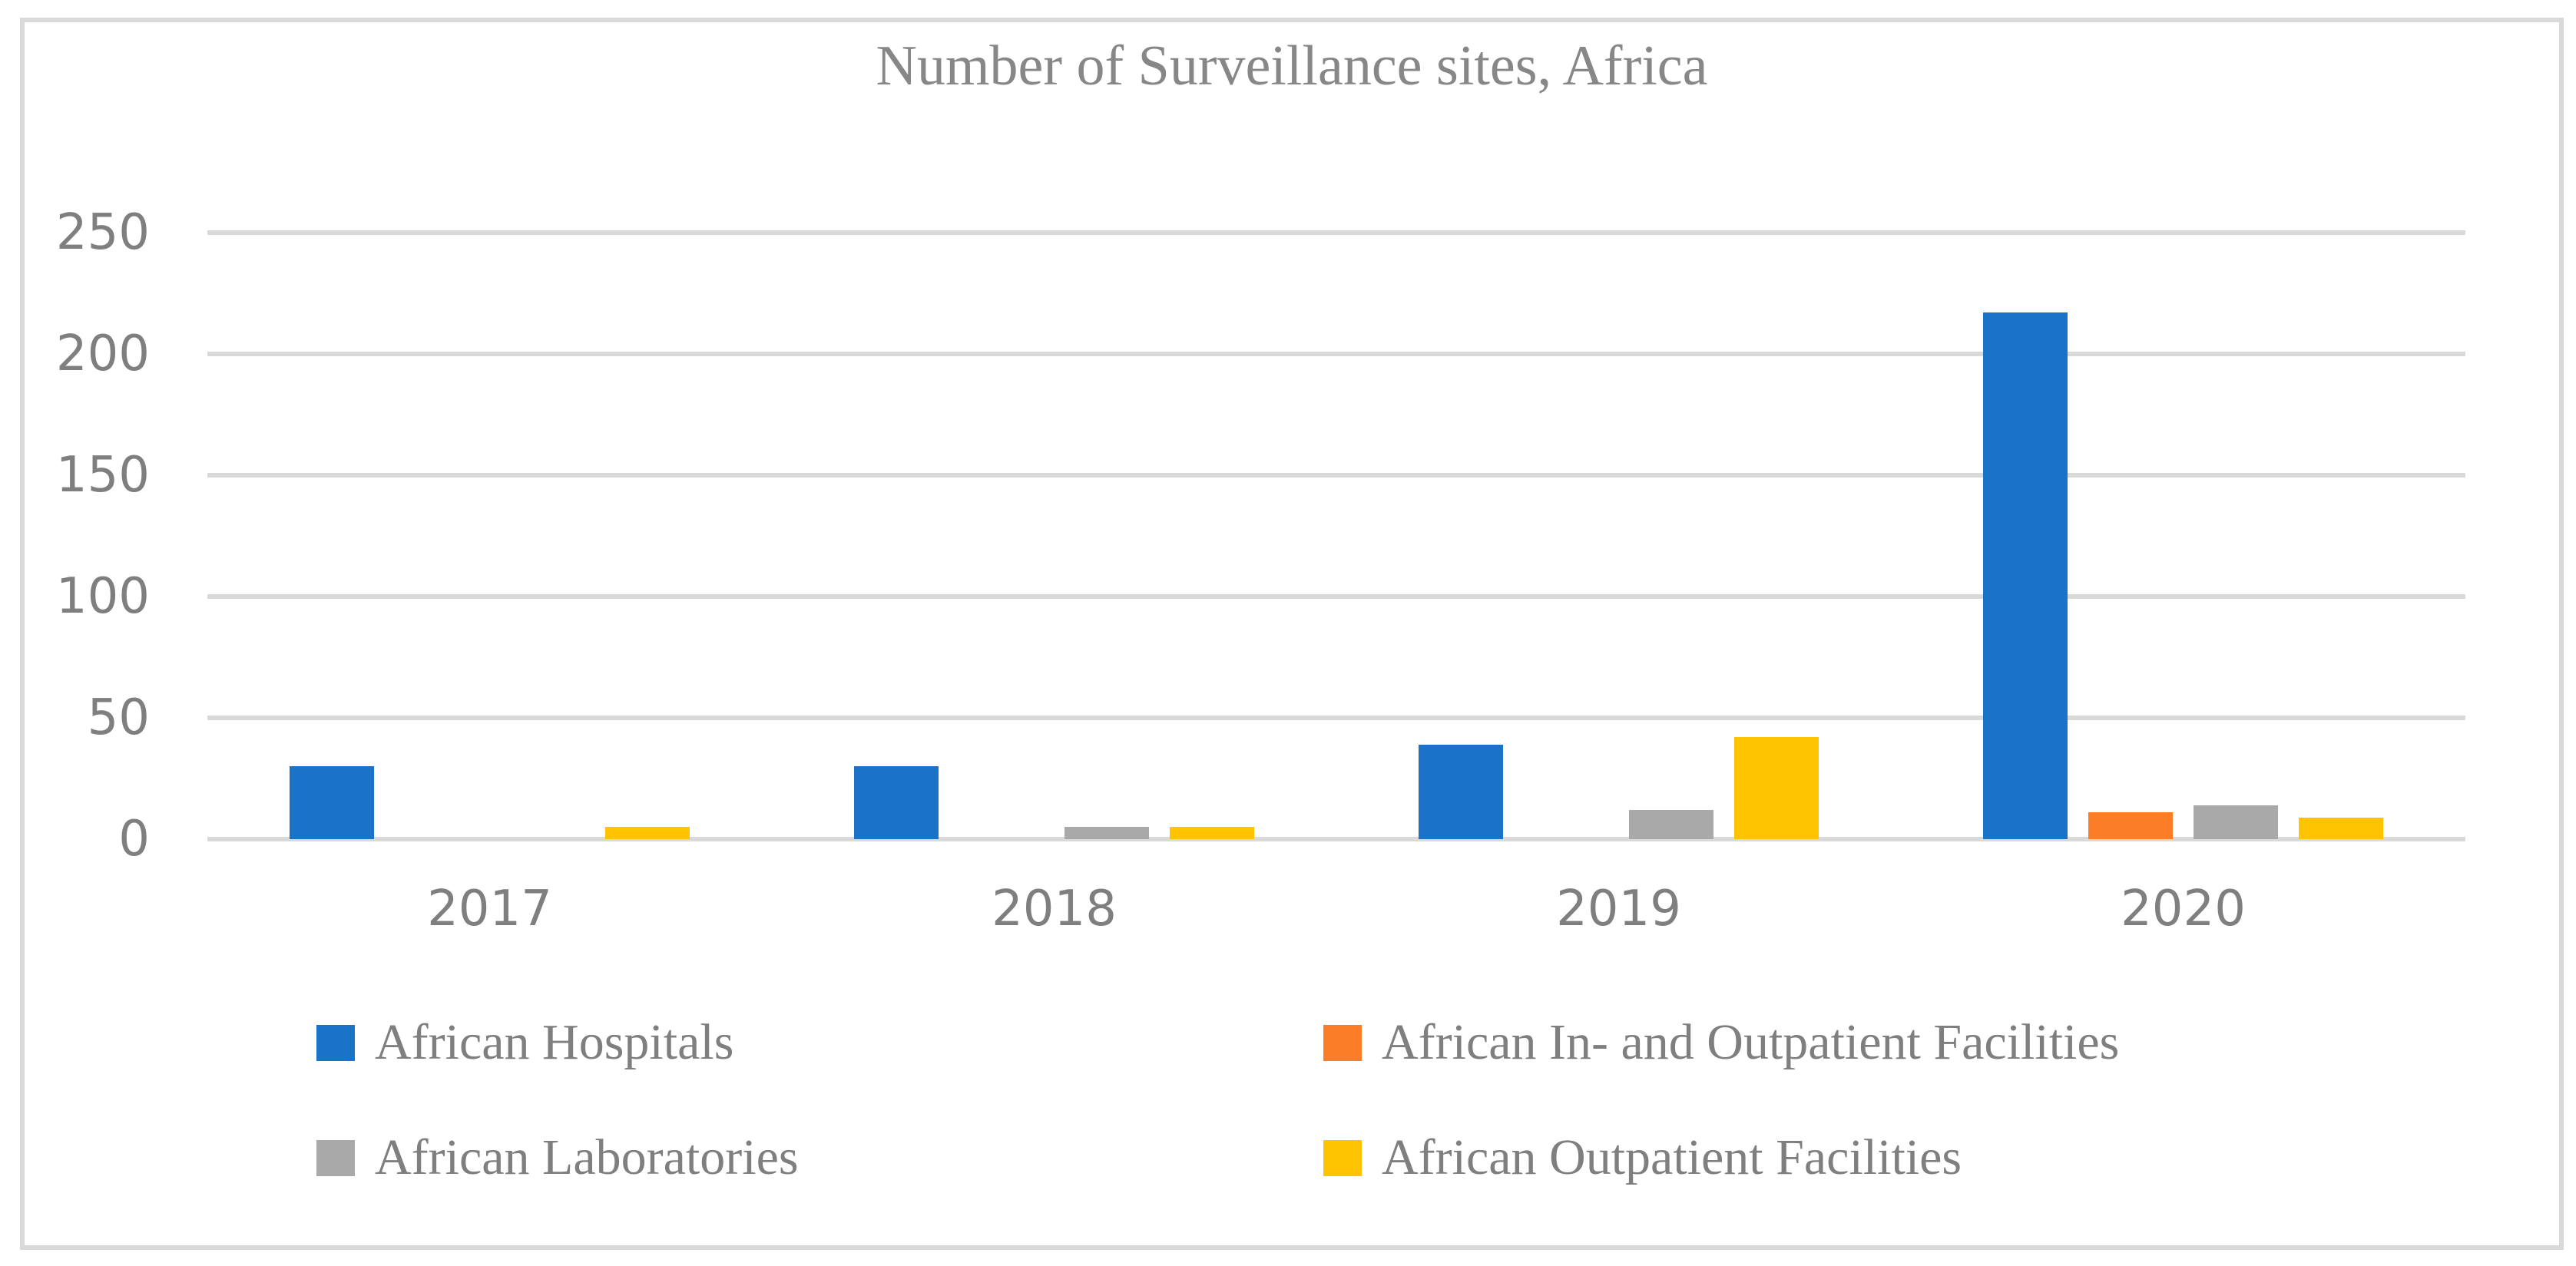  What do you see at coordinates (2183, 909) in the screenshot?
I see `x-axis-label-2020: 2020` at bounding box center [2183, 909].